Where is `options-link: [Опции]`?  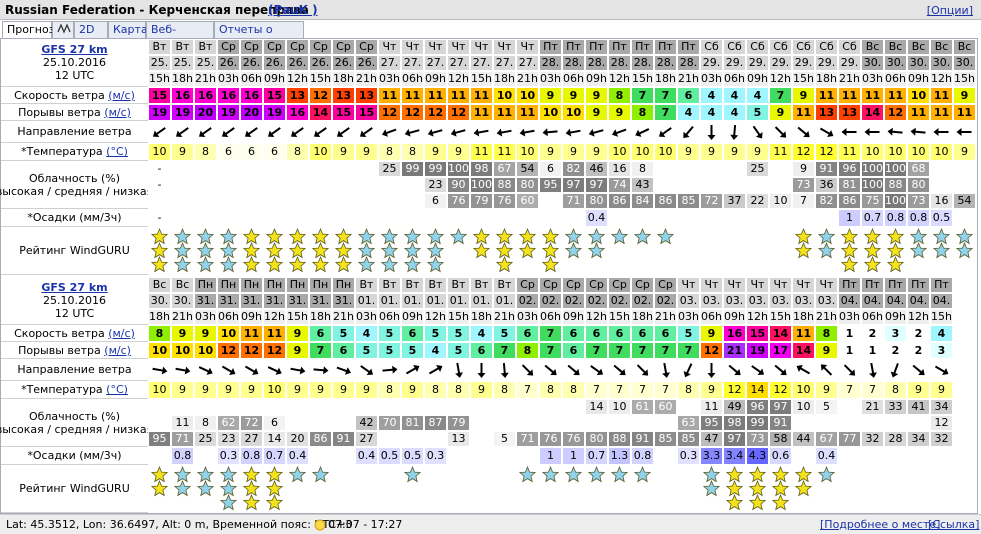
options-link: [Опции] is located at coordinates (949, 10).